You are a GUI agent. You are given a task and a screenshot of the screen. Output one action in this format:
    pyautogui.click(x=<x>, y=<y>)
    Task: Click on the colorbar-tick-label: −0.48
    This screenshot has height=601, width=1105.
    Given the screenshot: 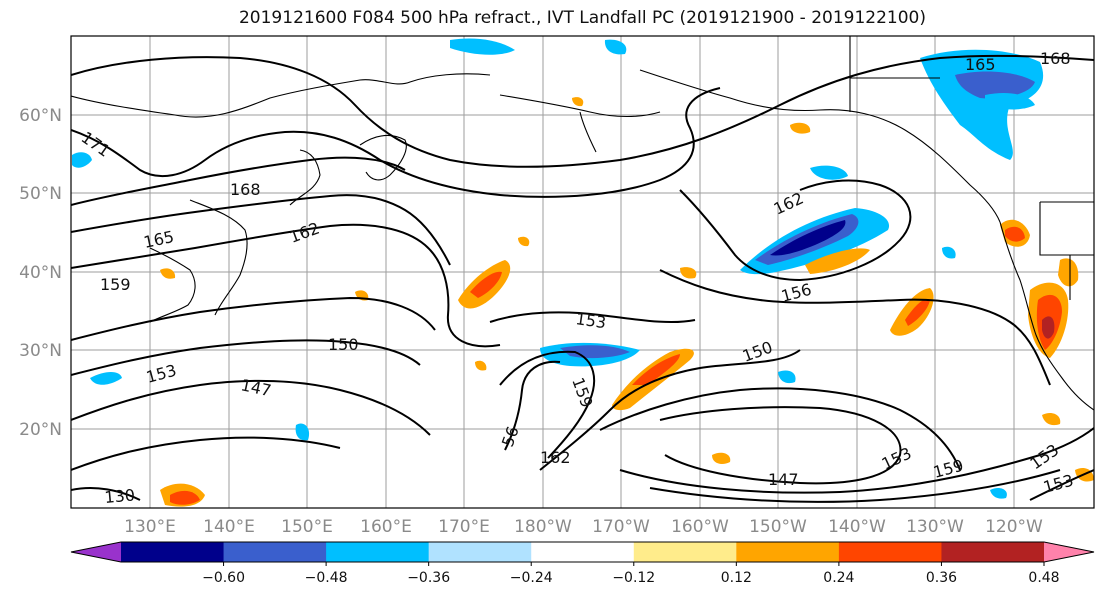 What is the action you would take?
    pyautogui.click(x=326, y=578)
    